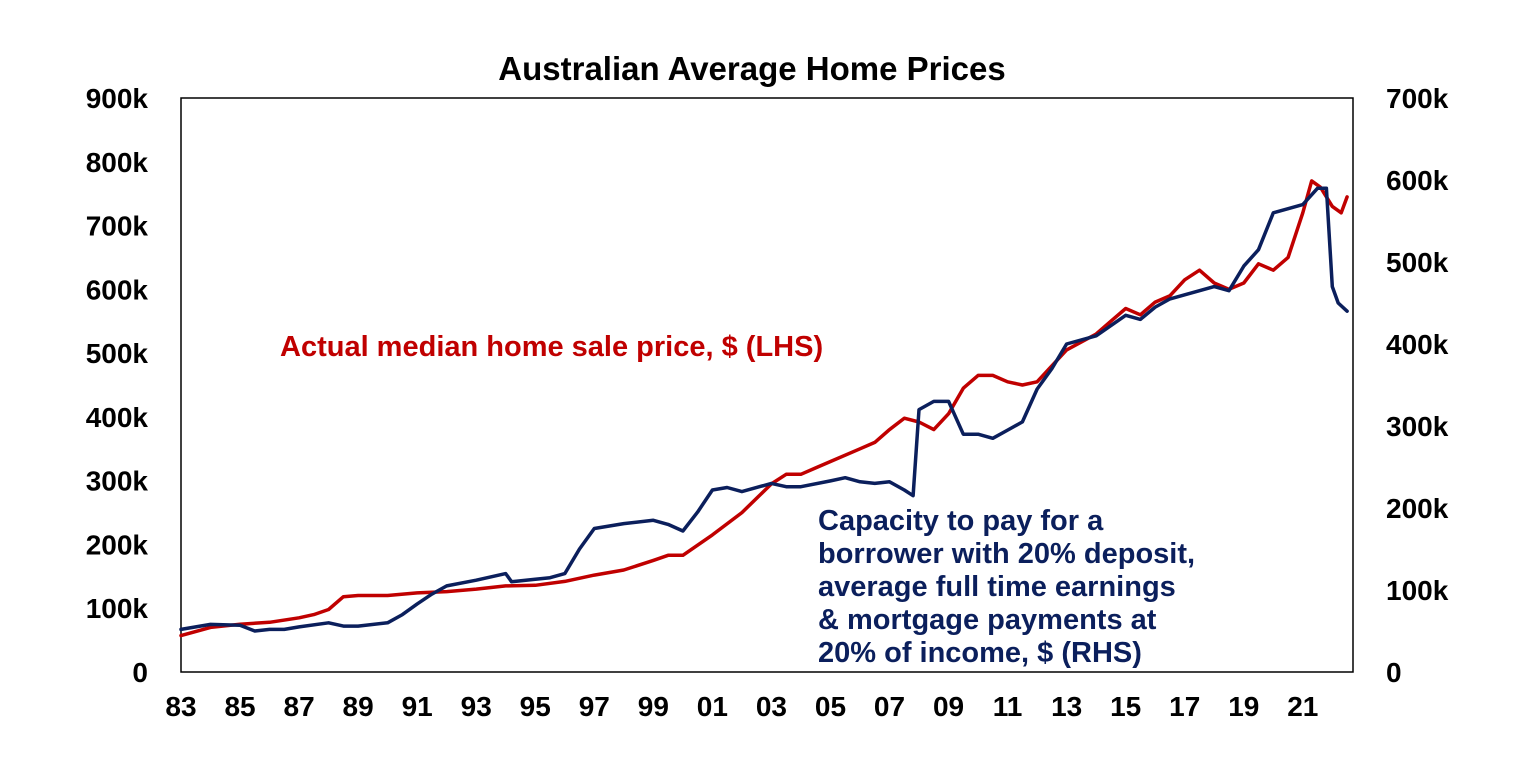  Describe the element at coordinates (117, 417) in the screenshot. I see `left-y-tick-label: 400k` at that location.